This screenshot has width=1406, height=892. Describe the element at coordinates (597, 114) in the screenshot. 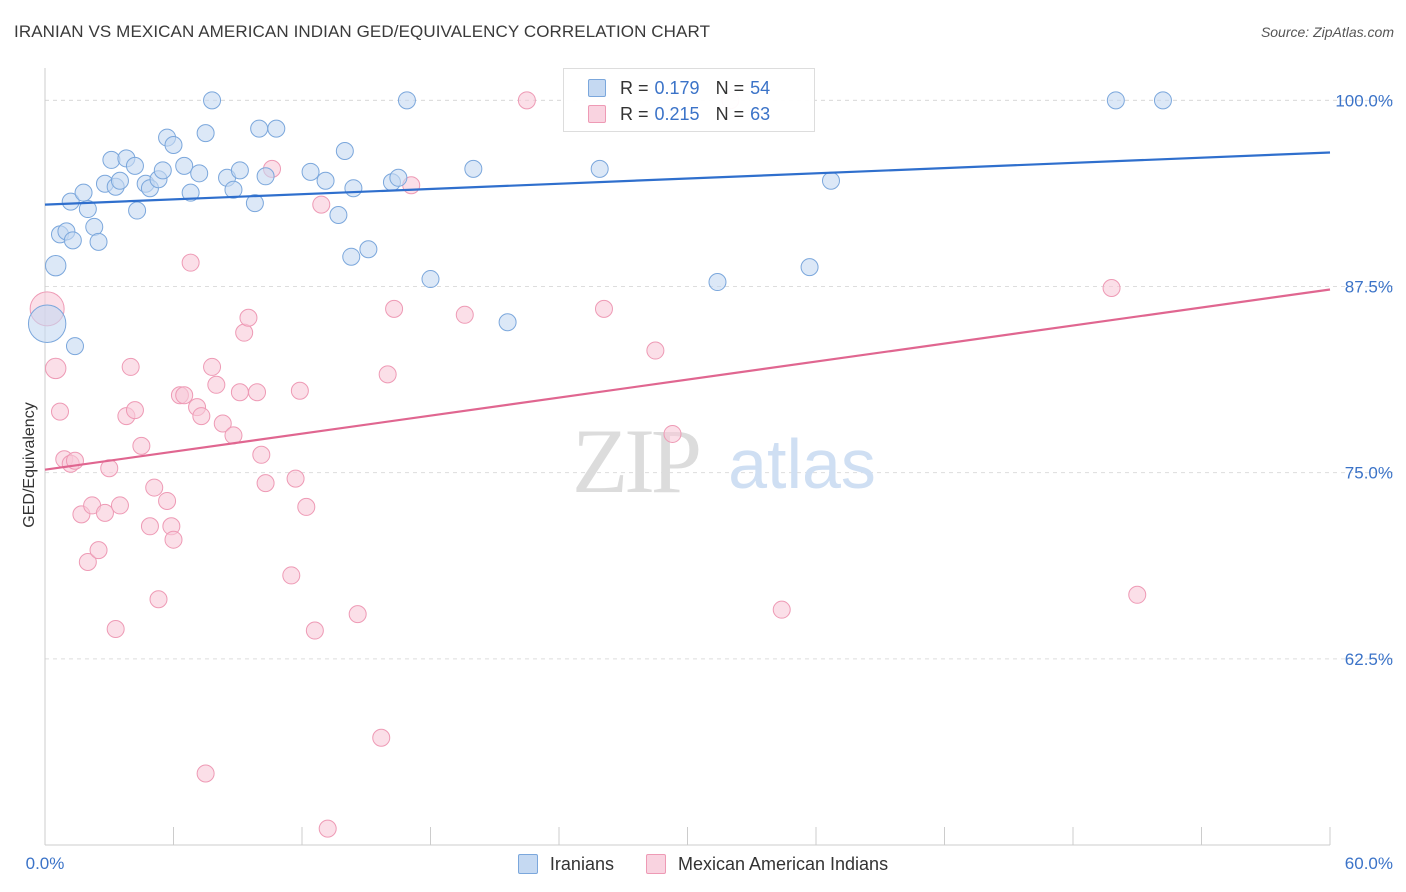

I see `mexican-swatch` at that location.